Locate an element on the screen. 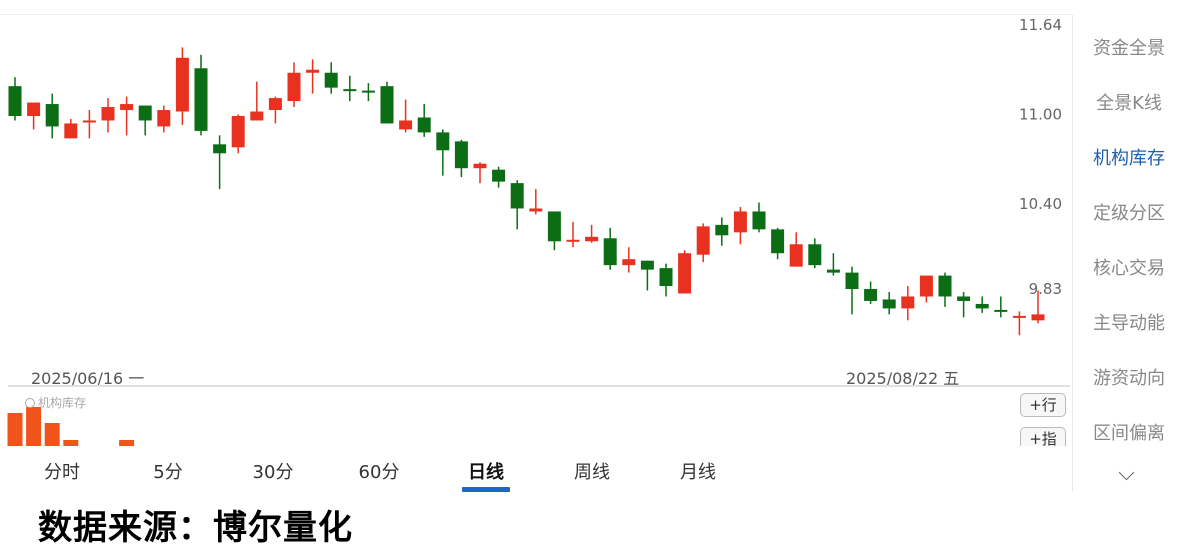 The image size is (1200, 549). indicator-name: 机构库存 is located at coordinates (62, 403).